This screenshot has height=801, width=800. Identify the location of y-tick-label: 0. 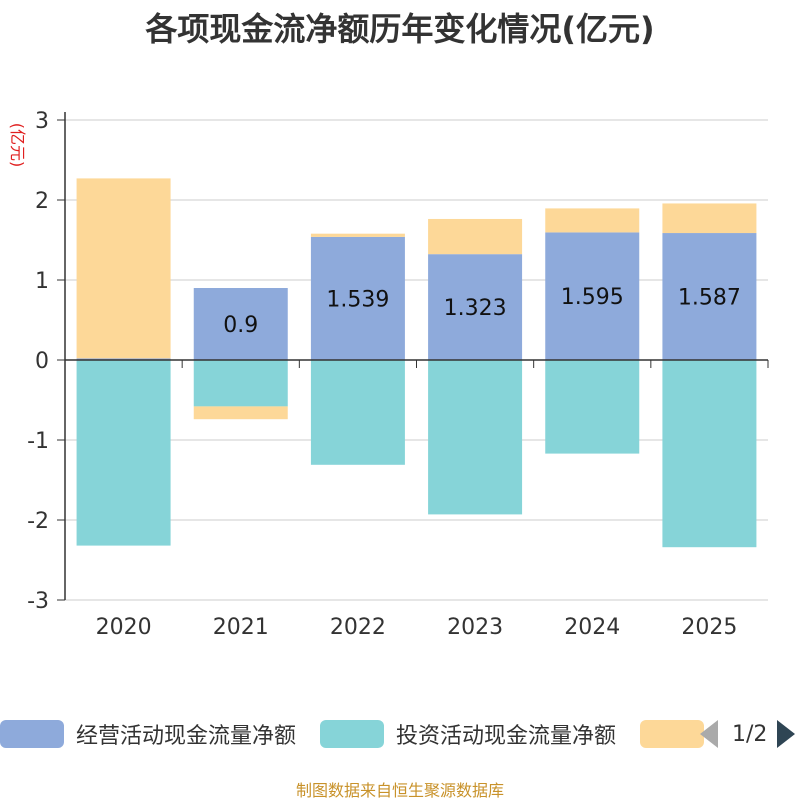
(42, 361).